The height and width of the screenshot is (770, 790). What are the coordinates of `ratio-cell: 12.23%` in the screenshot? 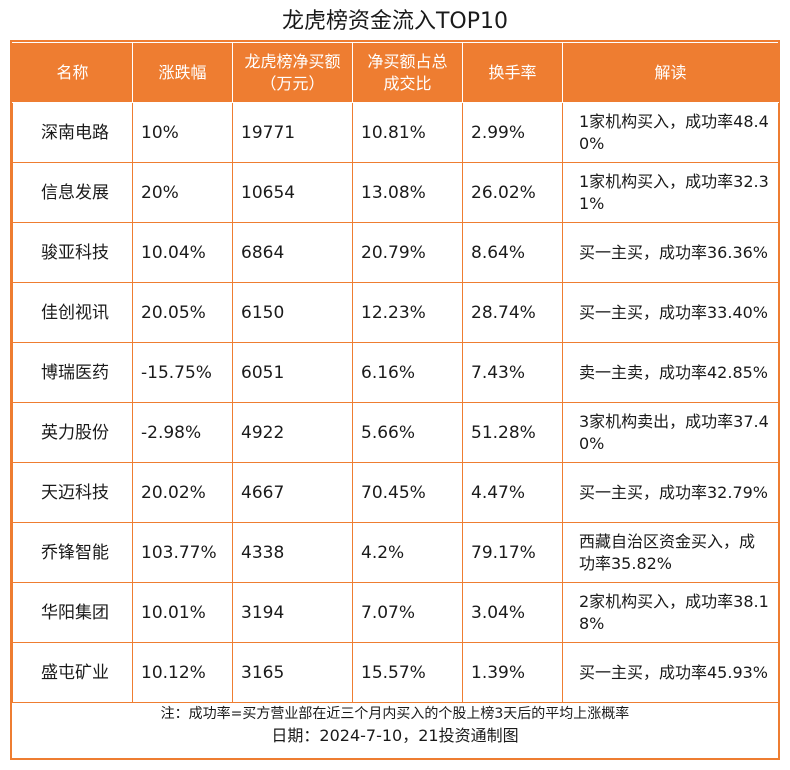 It's located at (407, 312).